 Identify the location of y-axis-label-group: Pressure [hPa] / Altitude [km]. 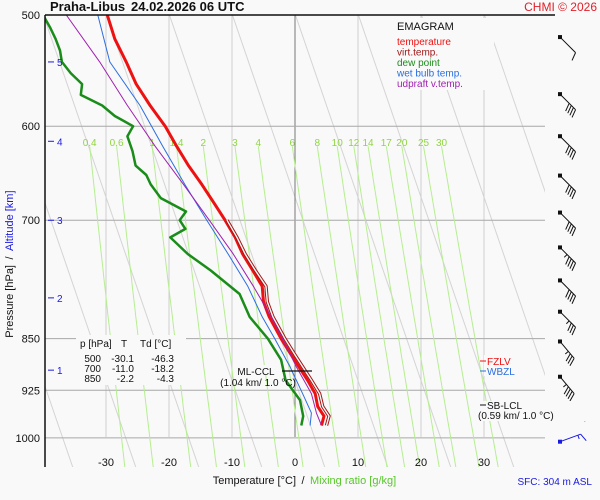
(10, 263).